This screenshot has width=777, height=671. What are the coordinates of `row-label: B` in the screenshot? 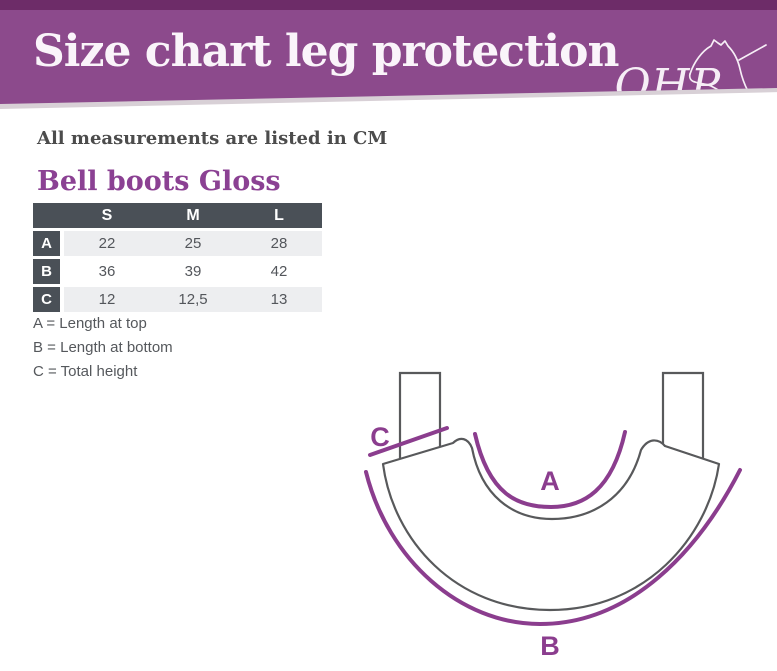 It's located at (46, 271).